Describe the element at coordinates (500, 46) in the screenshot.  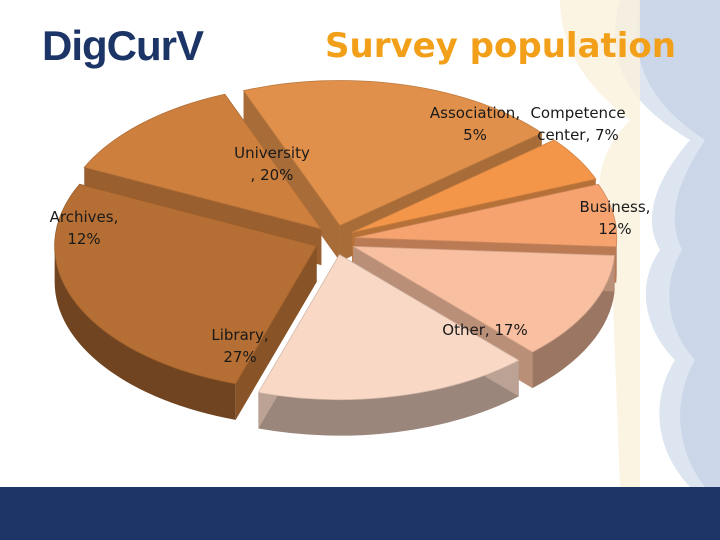
I see `slide-title: Survey population` at that location.